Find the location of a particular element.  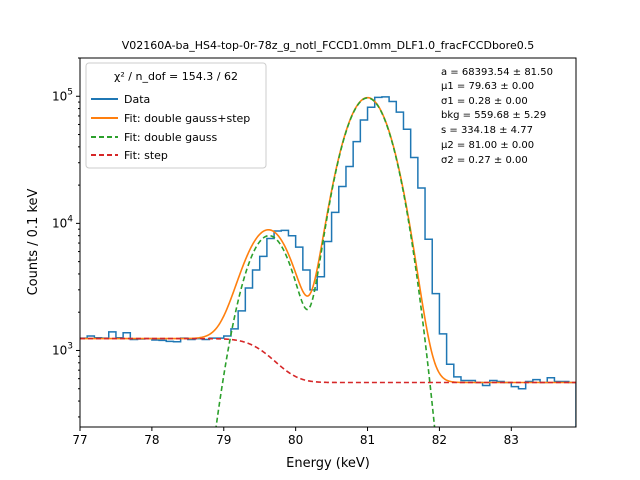

param-sigma1: σ1 = 0.28 ± 0.00 is located at coordinates (484, 101).